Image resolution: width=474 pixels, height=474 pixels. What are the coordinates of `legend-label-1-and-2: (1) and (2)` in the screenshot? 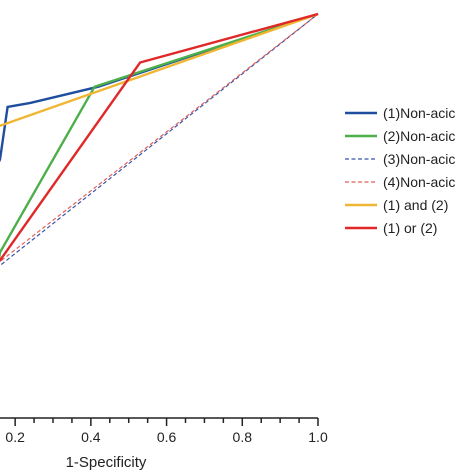 It's located at (415, 205).